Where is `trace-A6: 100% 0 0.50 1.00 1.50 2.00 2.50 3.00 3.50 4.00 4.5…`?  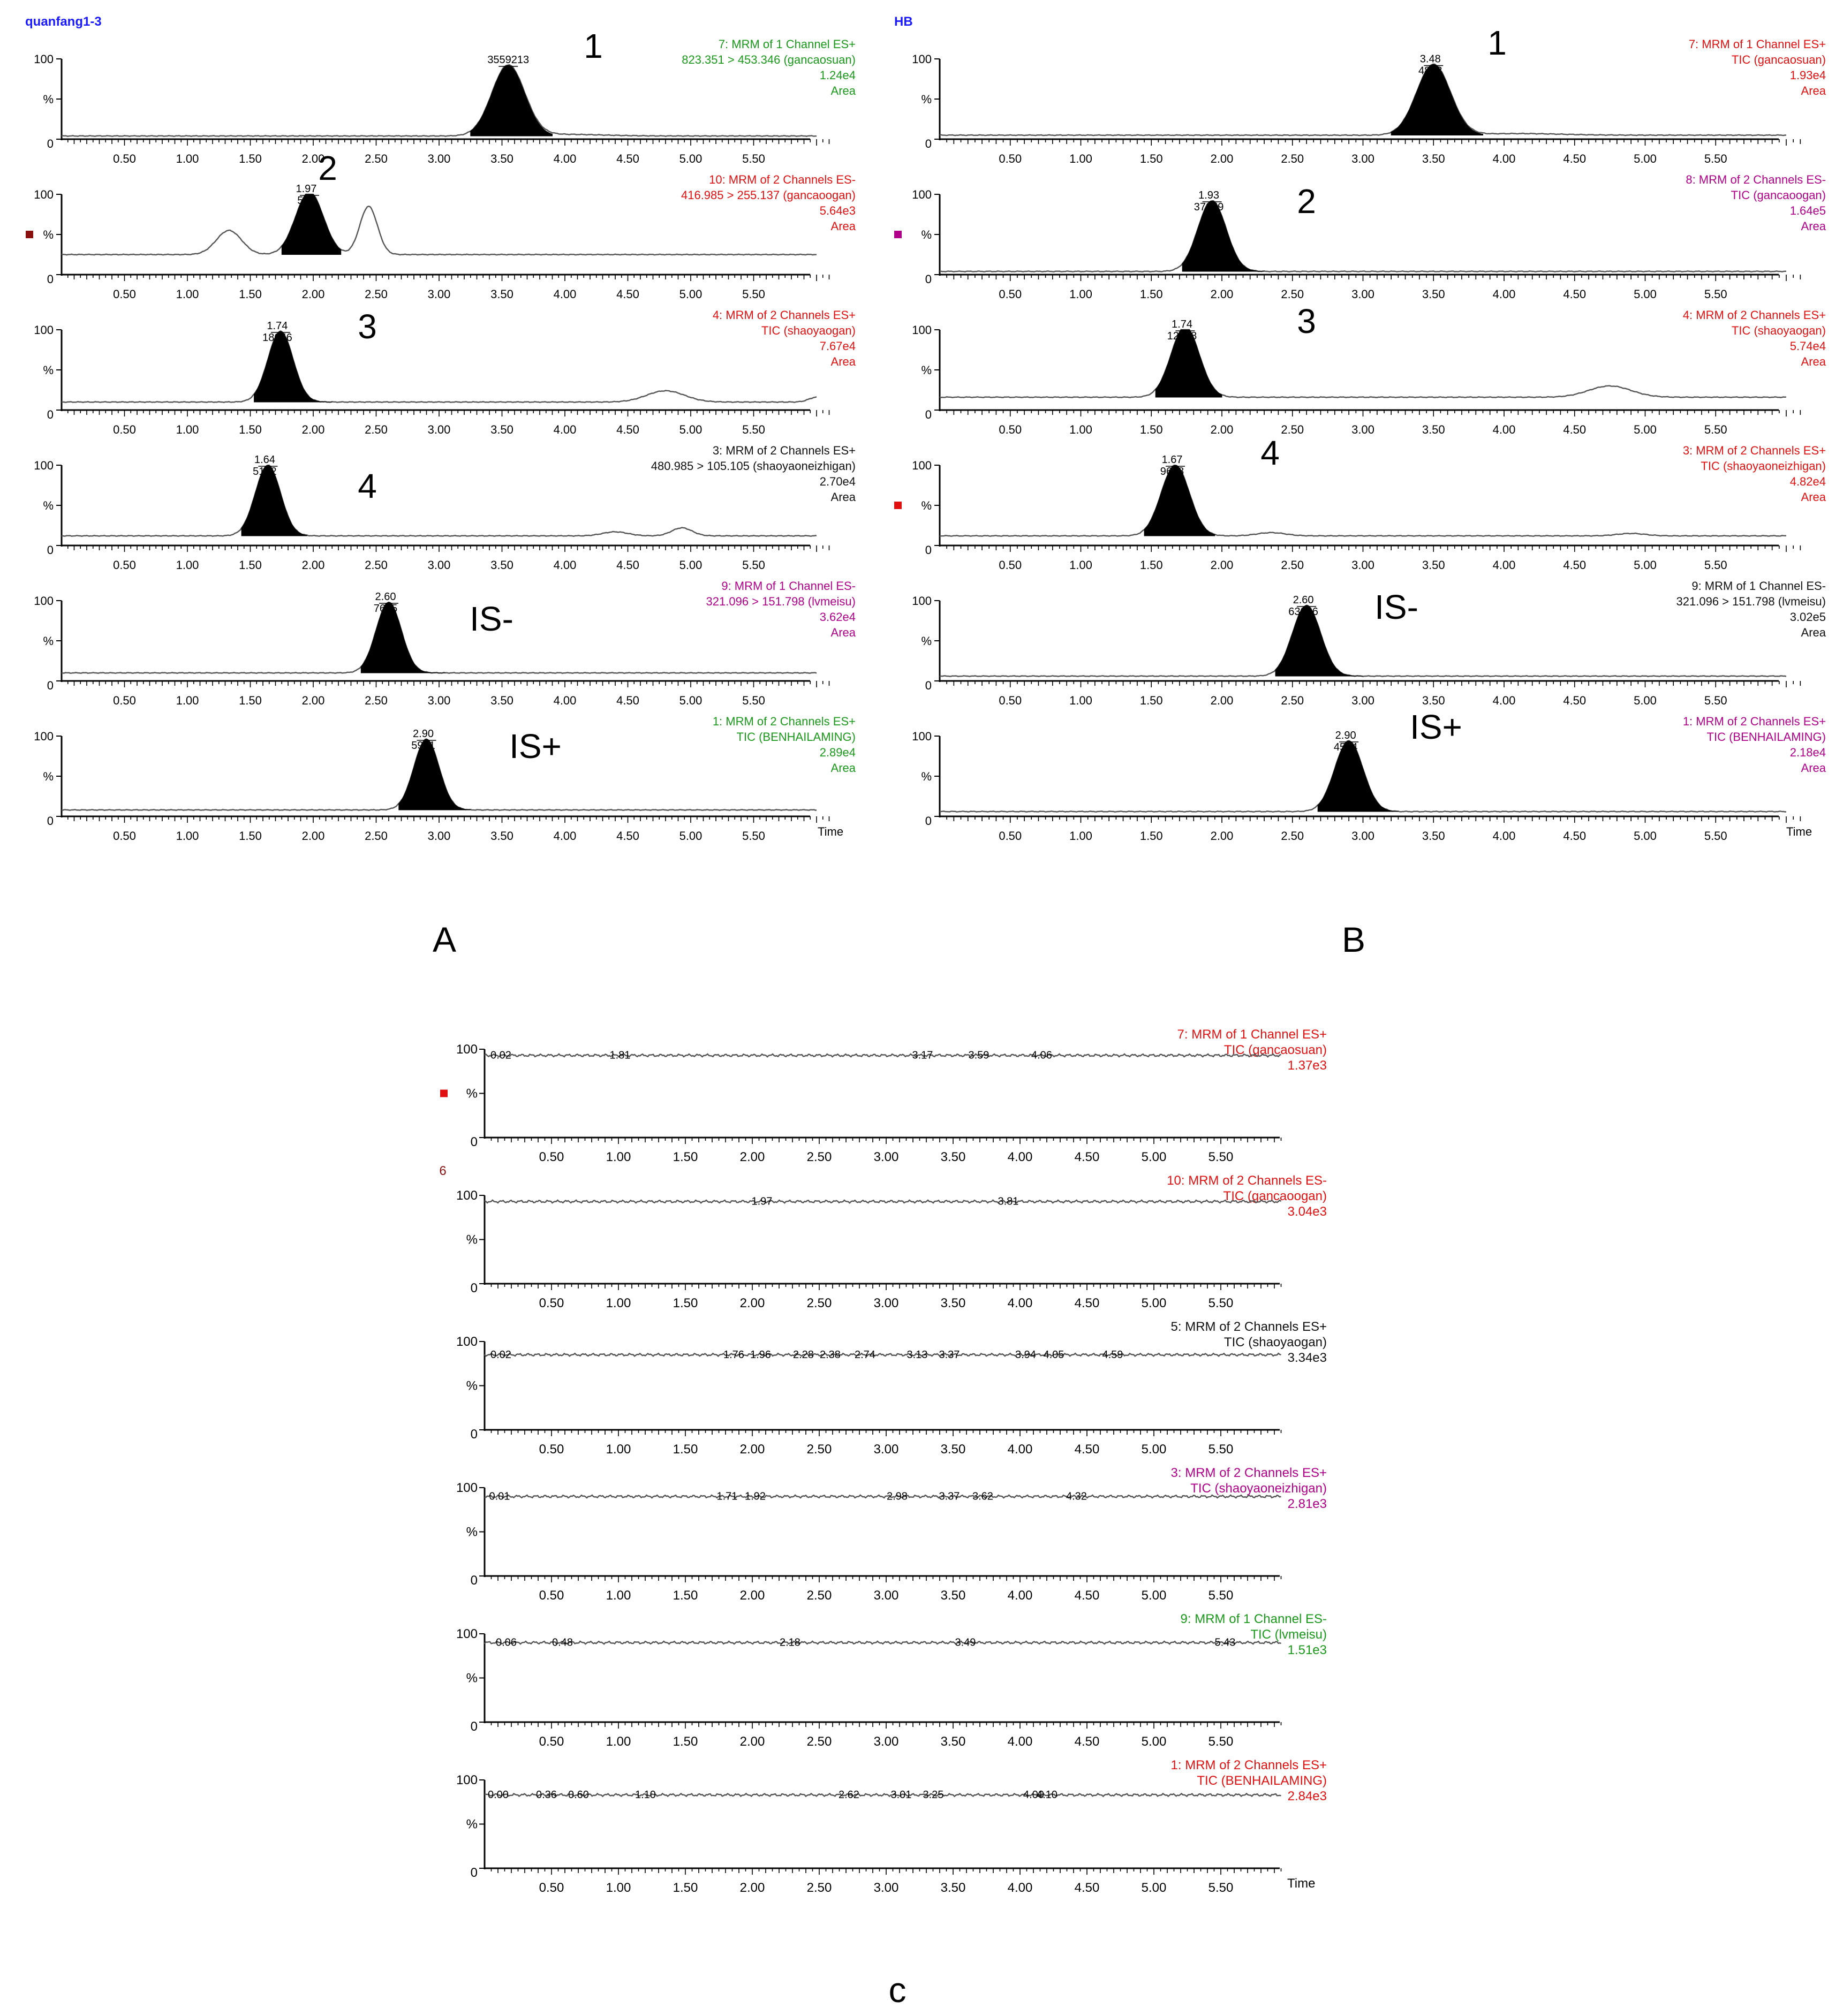 trace-A6: 100% 0 0.50 1.00 1.50 2.00 2.50 3.00 3.50 4.00 4.5… is located at coordinates (445, 779).